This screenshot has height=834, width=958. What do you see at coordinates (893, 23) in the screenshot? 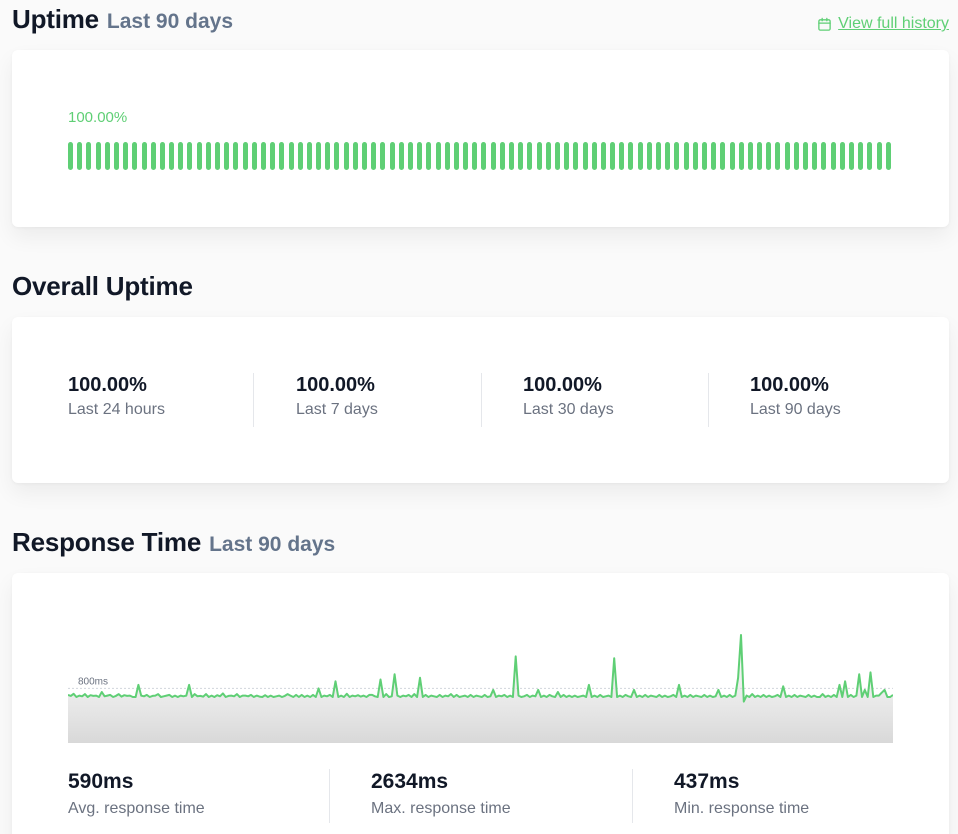
I see `view-full-history-label: View full history` at bounding box center [893, 23].